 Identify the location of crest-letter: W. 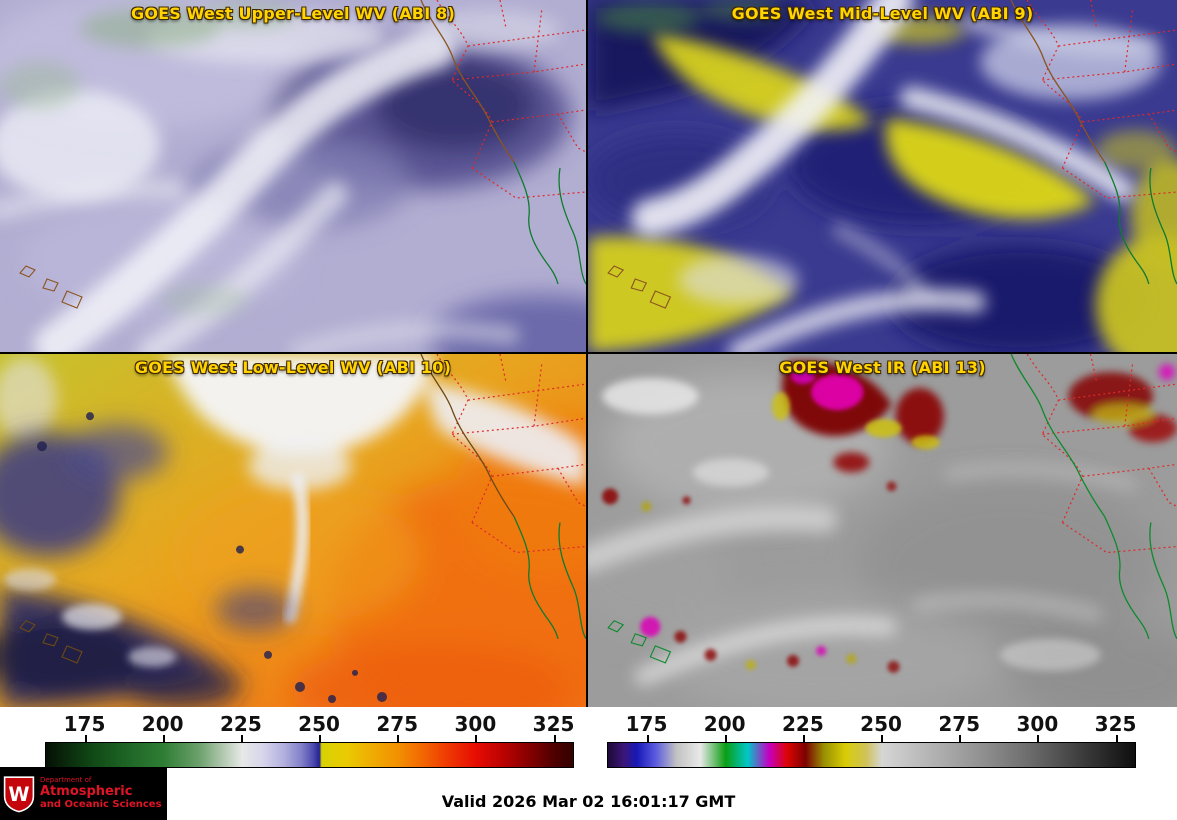
(18, 794).